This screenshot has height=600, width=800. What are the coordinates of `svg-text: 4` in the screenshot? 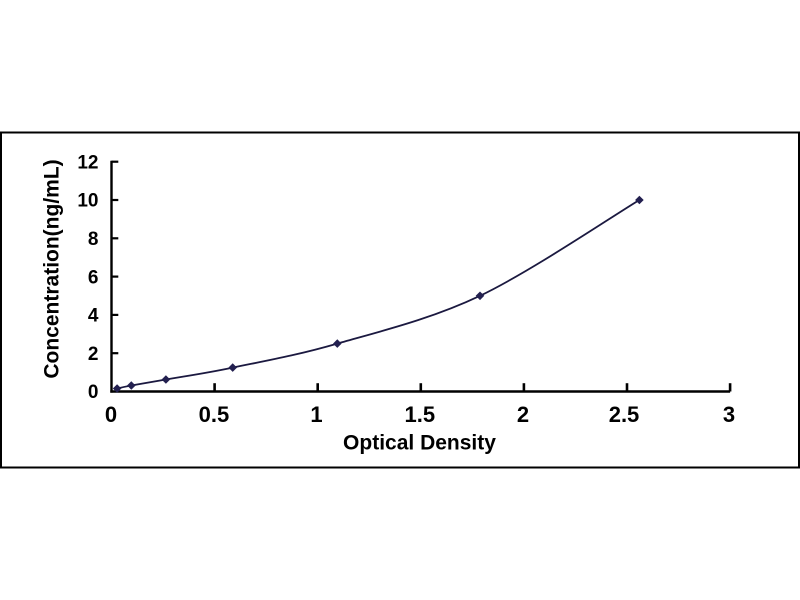 It's located at (93, 316).